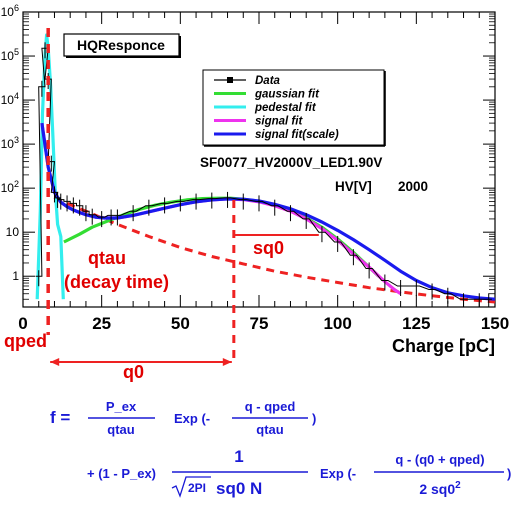 The height and width of the screenshot is (514, 519). What do you see at coordinates (291, 162) in the screenshot?
I see `info-run-label: SF0077_HV2000V_LED1.90V` at bounding box center [291, 162].